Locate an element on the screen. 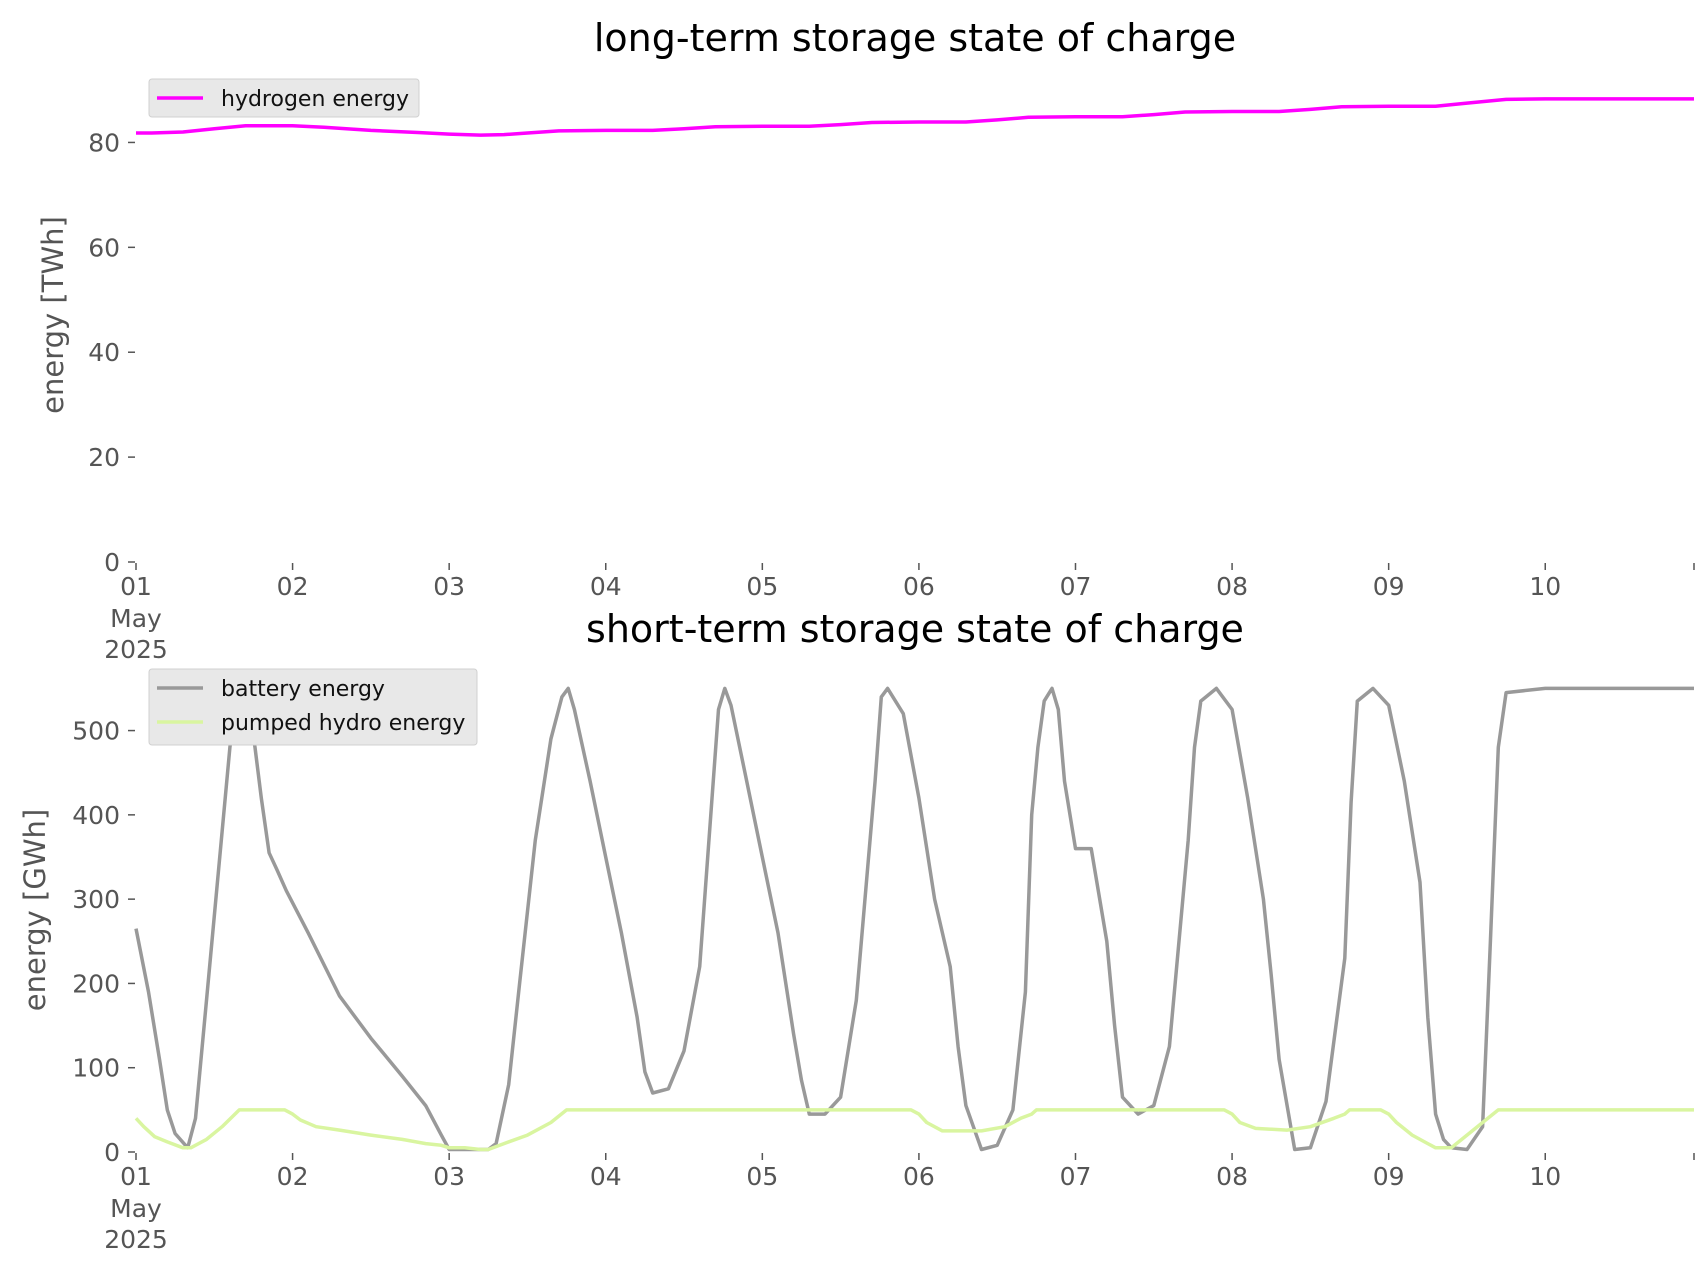  legend-entry-label: pumped hydro energy is located at coordinates (343, 723).